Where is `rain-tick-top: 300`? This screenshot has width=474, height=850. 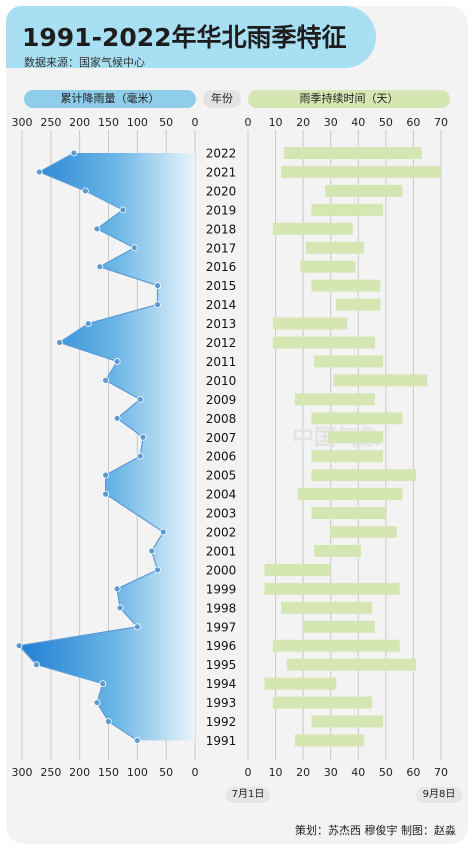
rain-tick-top: 300 is located at coordinates (22, 122).